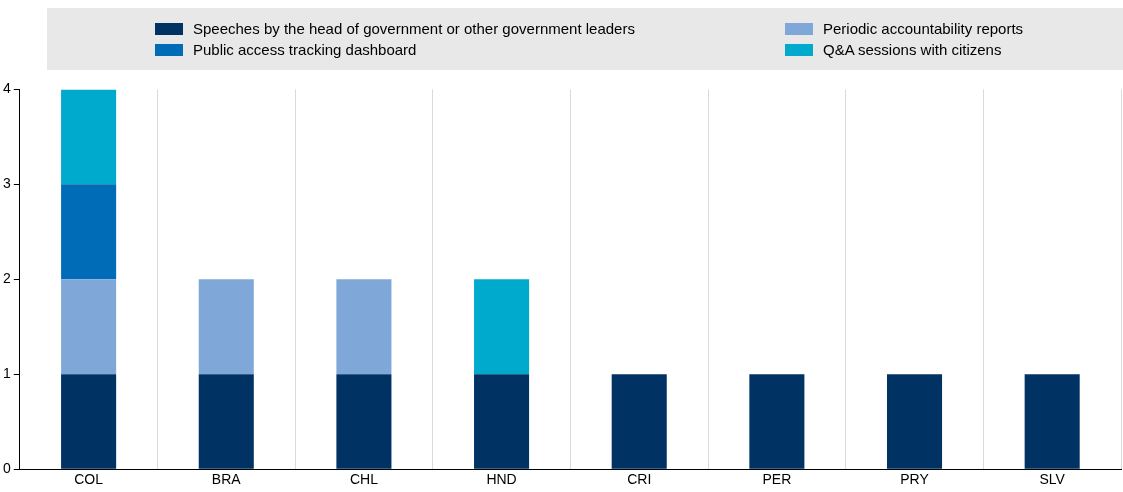 This screenshot has width=1123, height=492. What do you see at coordinates (923, 28) in the screenshot?
I see `legend-label: Periodic accountability reports` at bounding box center [923, 28].